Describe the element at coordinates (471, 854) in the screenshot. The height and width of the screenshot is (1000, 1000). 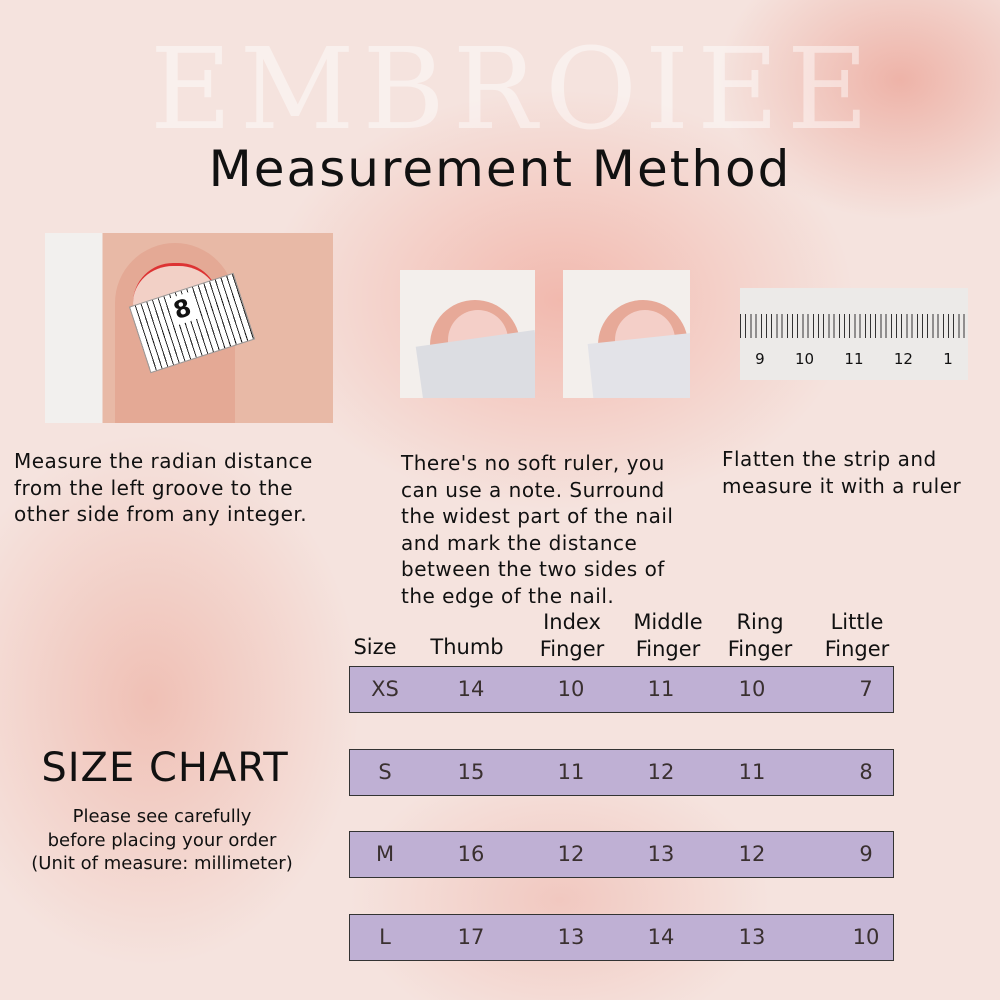
I see `table-cell: 16` at that location.